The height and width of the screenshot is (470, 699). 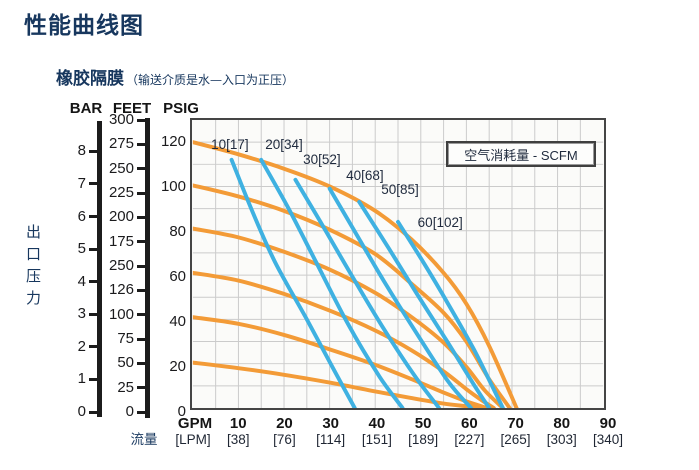 What do you see at coordinates (121, 192) in the screenshot?
I see `feet-tick-label: 225` at bounding box center [121, 192].